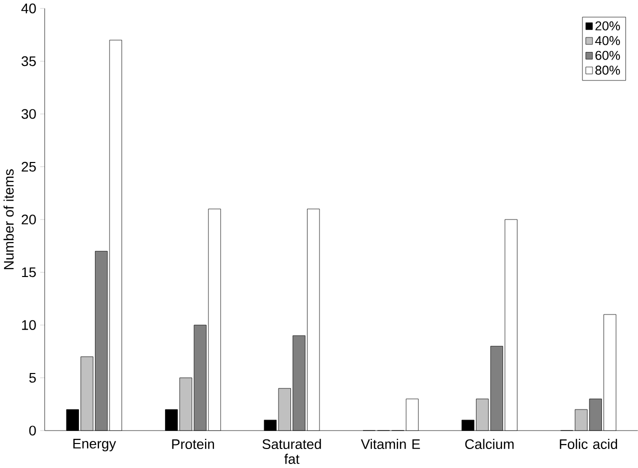 This screenshot has height=468, width=638. What do you see at coordinates (29, 114) in the screenshot?
I see `y-tick-label: 30` at bounding box center [29, 114].